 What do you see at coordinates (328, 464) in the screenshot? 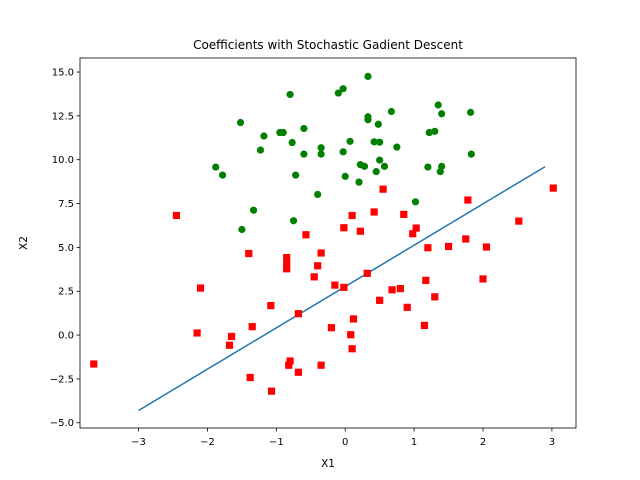
I see `x-axis-label: X1` at bounding box center [328, 464].